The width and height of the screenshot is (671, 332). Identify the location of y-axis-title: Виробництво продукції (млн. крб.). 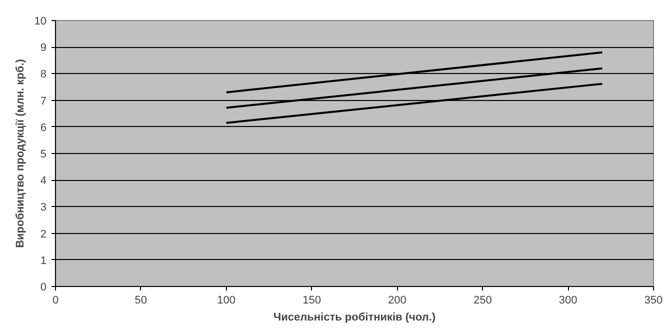
(20, 153).